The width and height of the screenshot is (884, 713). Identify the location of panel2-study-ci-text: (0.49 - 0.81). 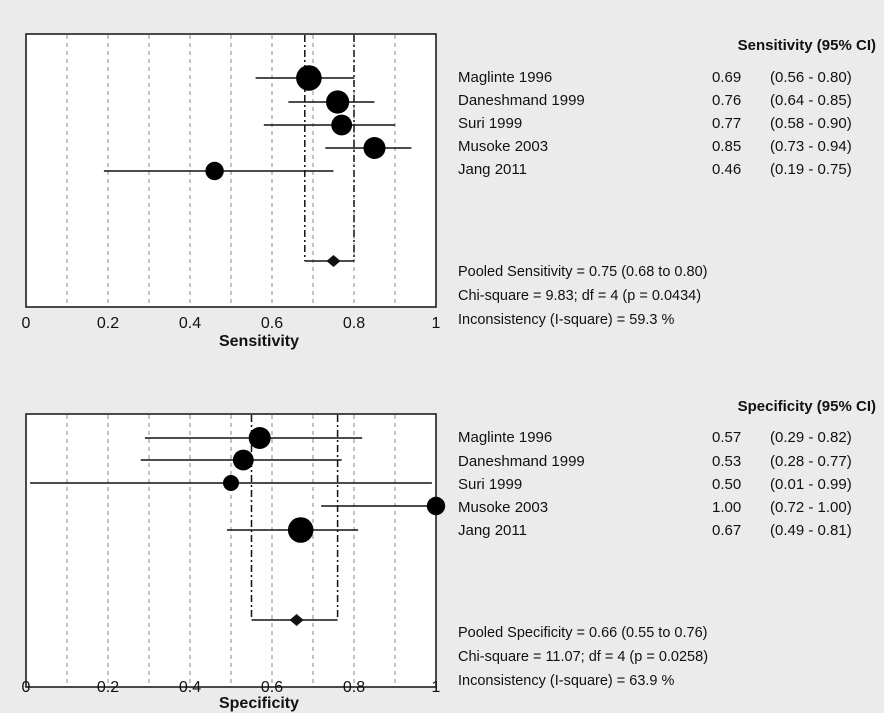
(811, 530).